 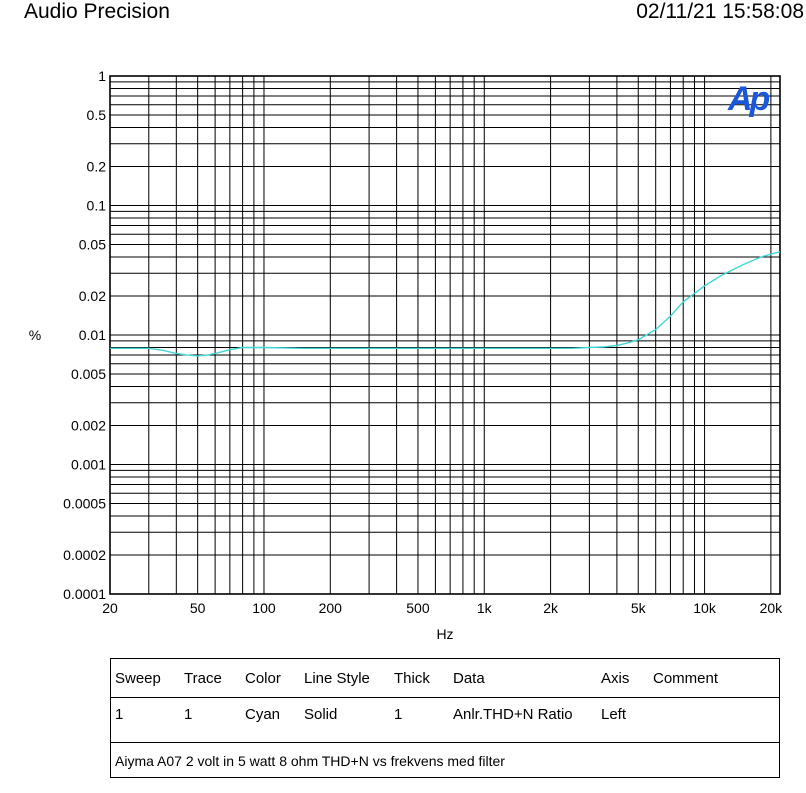 I want to click on legend-header-comment: Comment, so click(x=686, y=678).